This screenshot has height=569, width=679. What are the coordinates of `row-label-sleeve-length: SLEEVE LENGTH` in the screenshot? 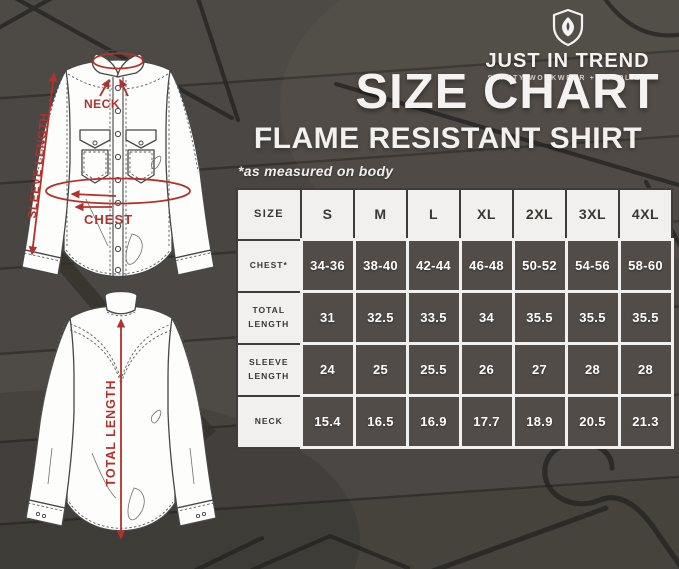 It's located at (269, 369).